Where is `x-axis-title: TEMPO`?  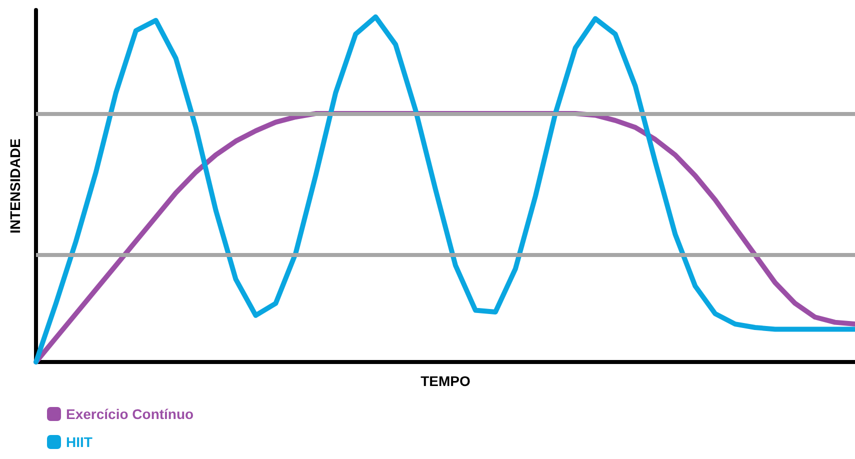 x-axis-title: TEMPO is located at coordinates (445, 381).